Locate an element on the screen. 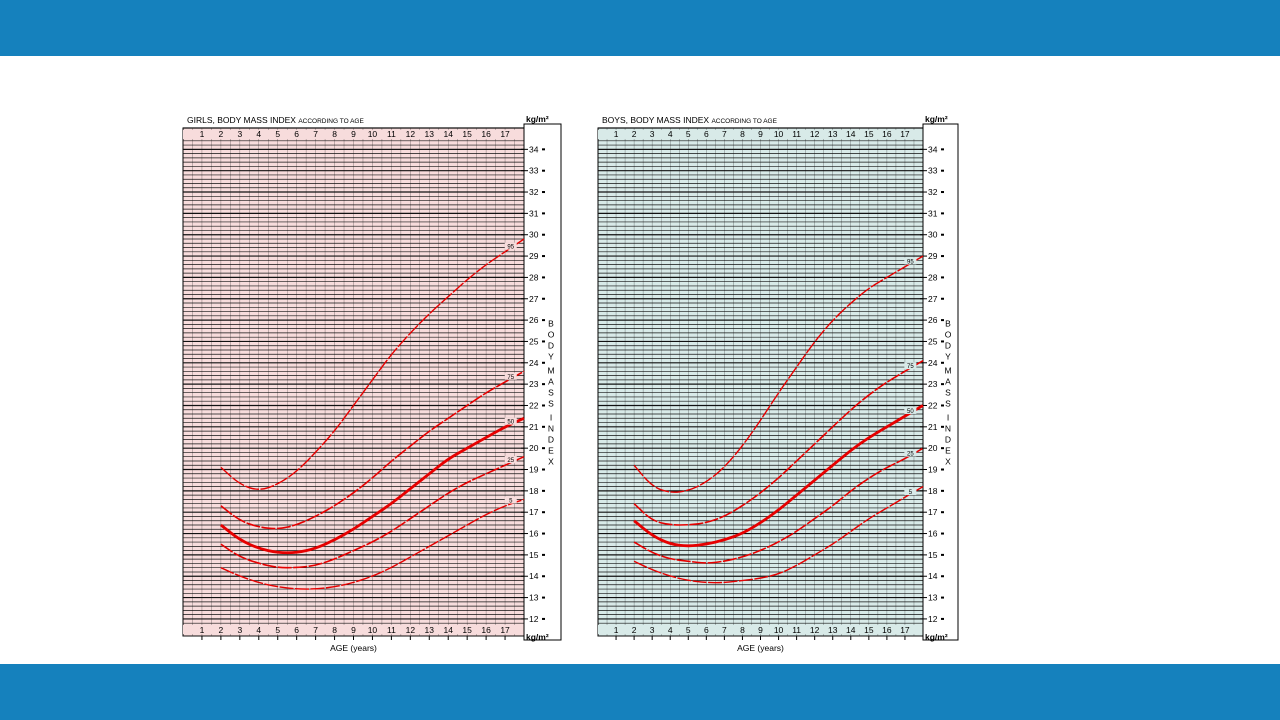 The height and width of the screenshot is (720, 1280). x-tick-label-bottom: 5 is located at coordinates (688, 630).